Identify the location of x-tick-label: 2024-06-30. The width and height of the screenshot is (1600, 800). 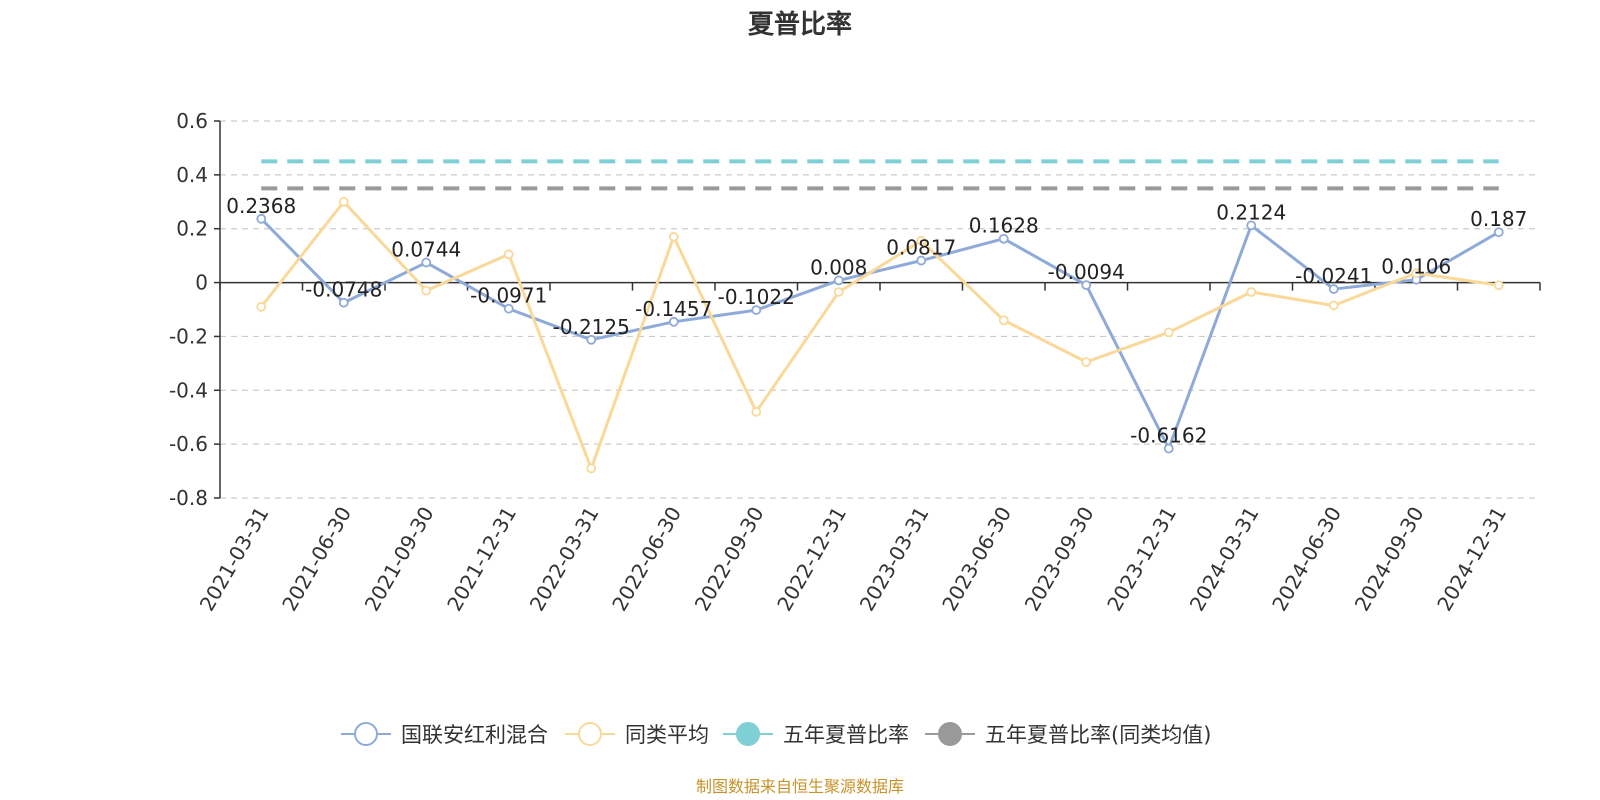
(1306, 559).